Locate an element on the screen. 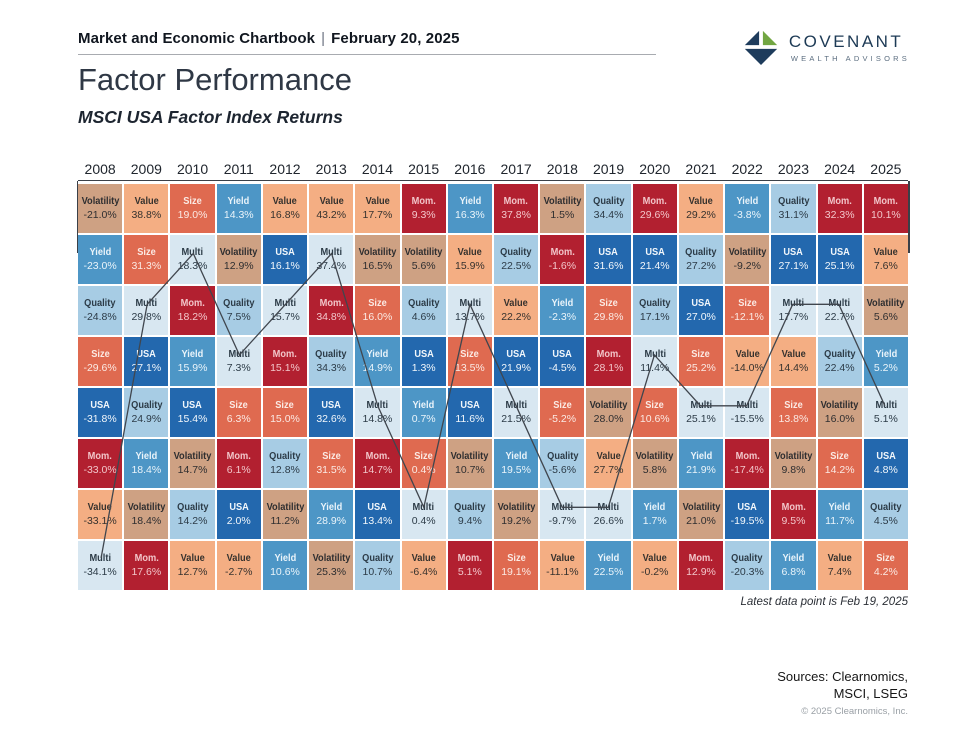 The height and width of the screenshot is (735, 980). factor-value: 5.6% is located at coordinates (423, 266).